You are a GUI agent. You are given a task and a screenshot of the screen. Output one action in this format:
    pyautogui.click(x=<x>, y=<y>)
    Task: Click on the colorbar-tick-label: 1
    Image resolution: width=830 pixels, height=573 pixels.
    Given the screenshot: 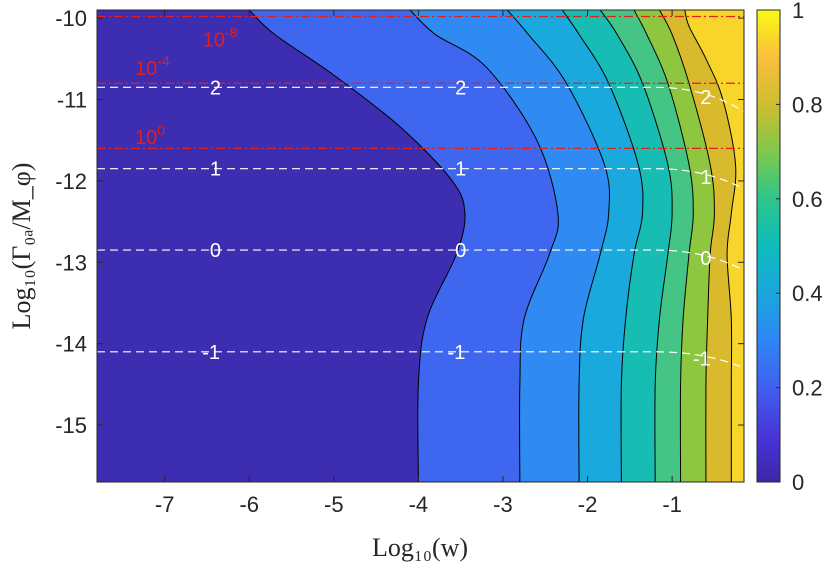 What is the action you would take?
    pyautogui.click(x=798, y=11)
    